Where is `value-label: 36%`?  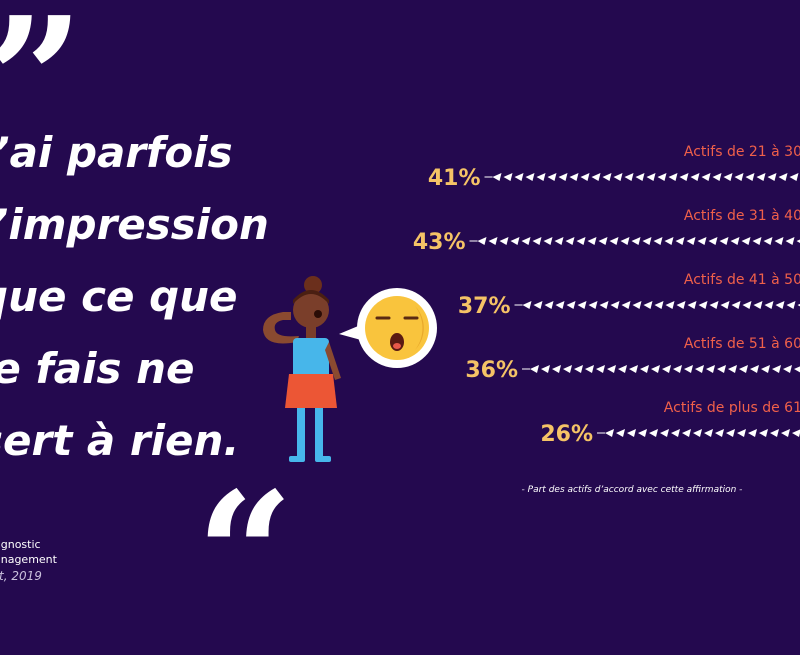 value-label: 36% is located at coordinates (491, 370).